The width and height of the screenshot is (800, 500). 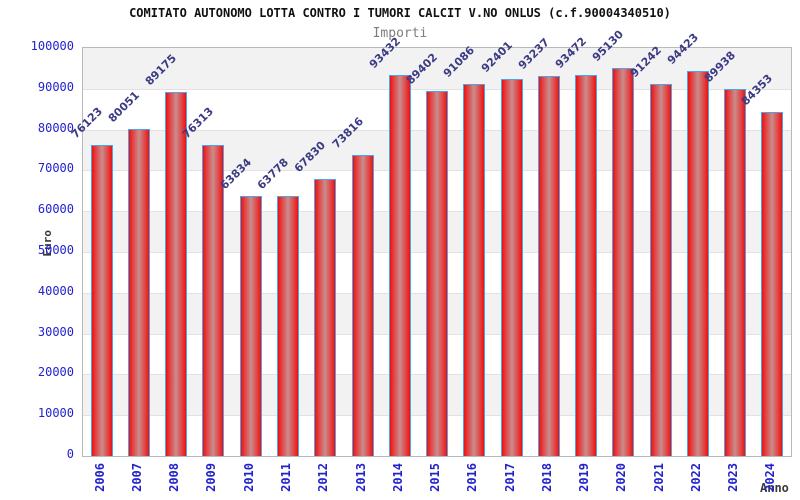 What do you see at coordinates (733, 477) in the screenshot?
I see `x-tick-label: 2023` at bounding box center [733, 477].